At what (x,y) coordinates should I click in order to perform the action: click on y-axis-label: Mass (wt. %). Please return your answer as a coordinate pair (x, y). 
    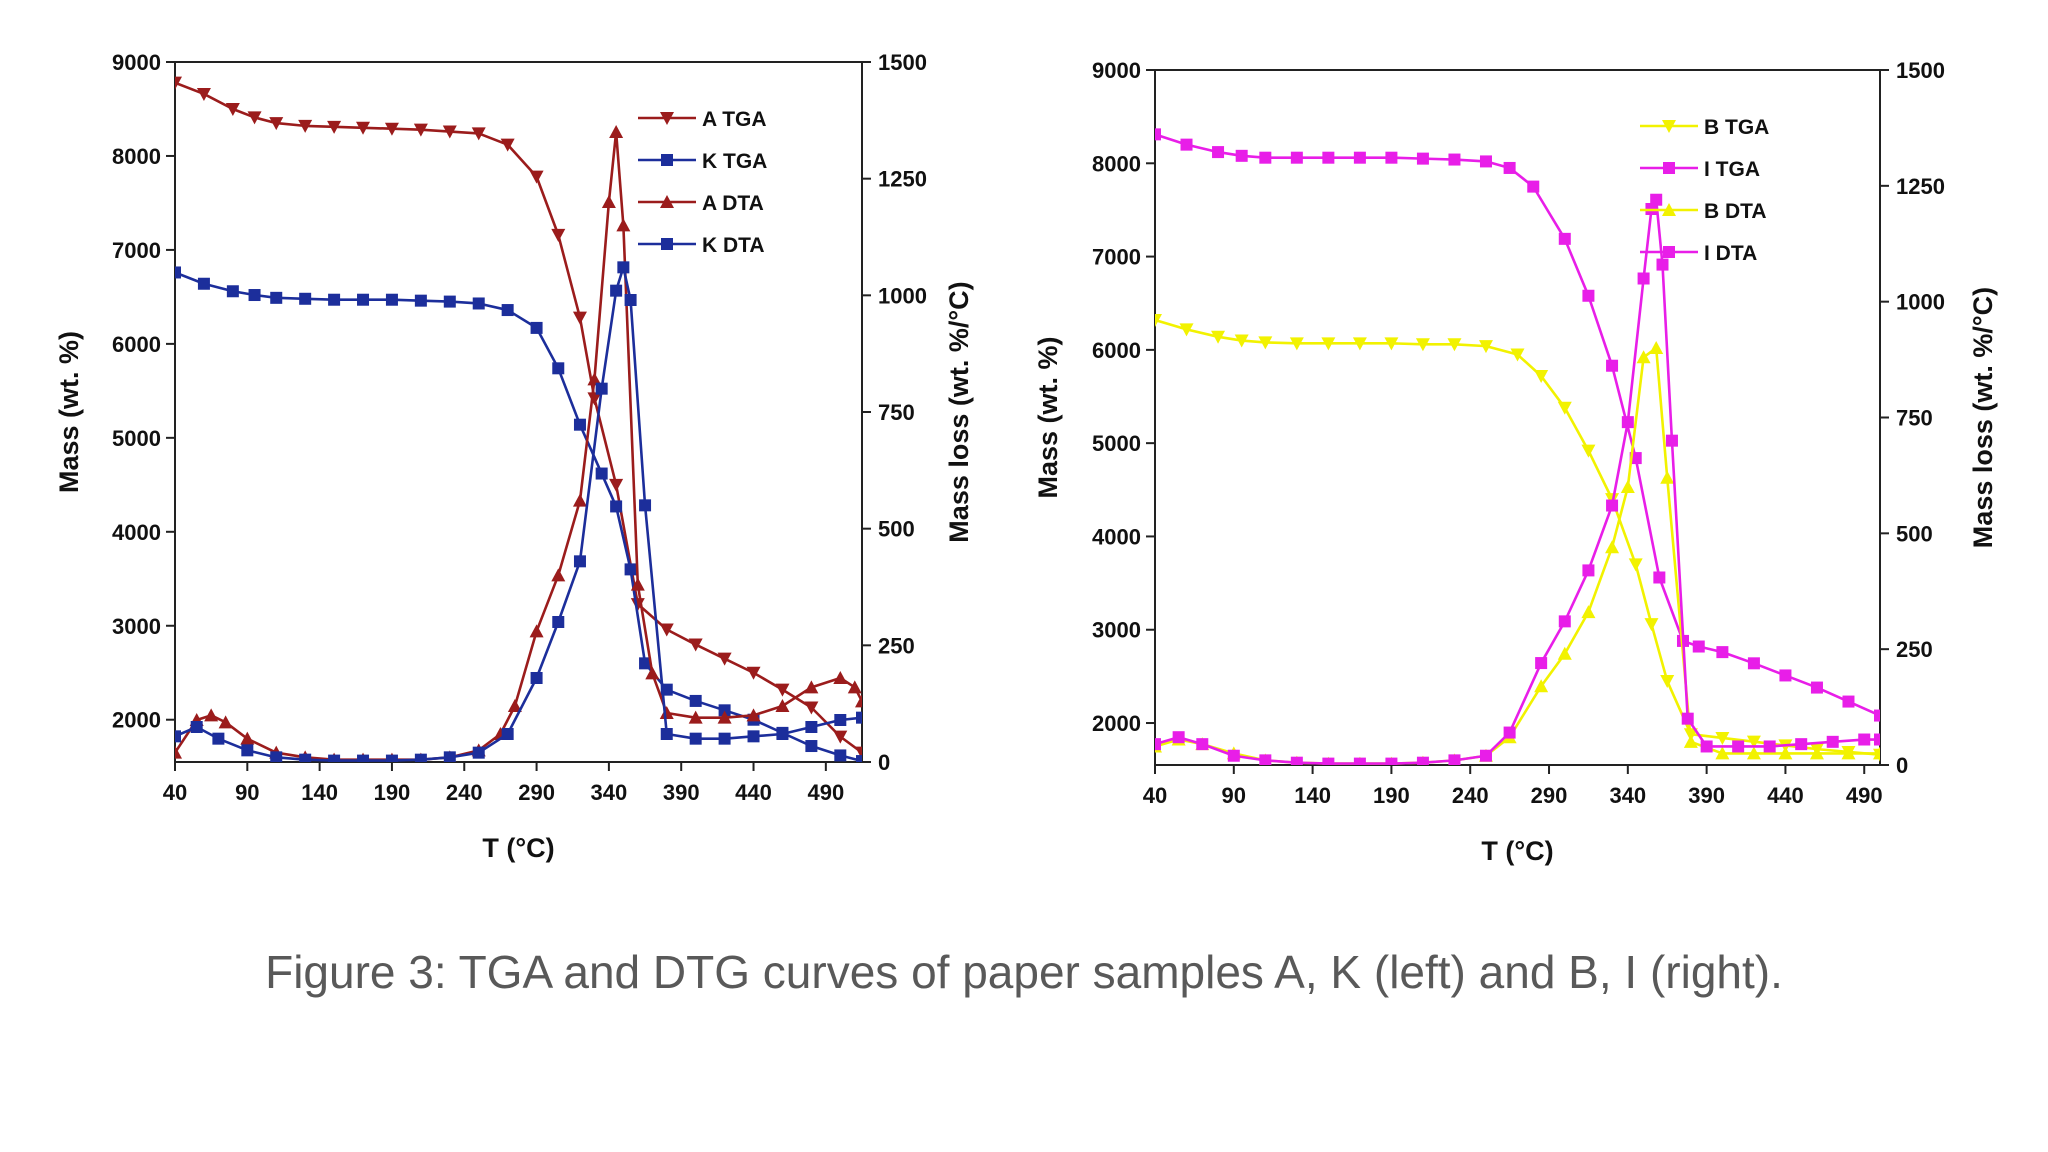
    Looking at the image, I should click on (69, 412).